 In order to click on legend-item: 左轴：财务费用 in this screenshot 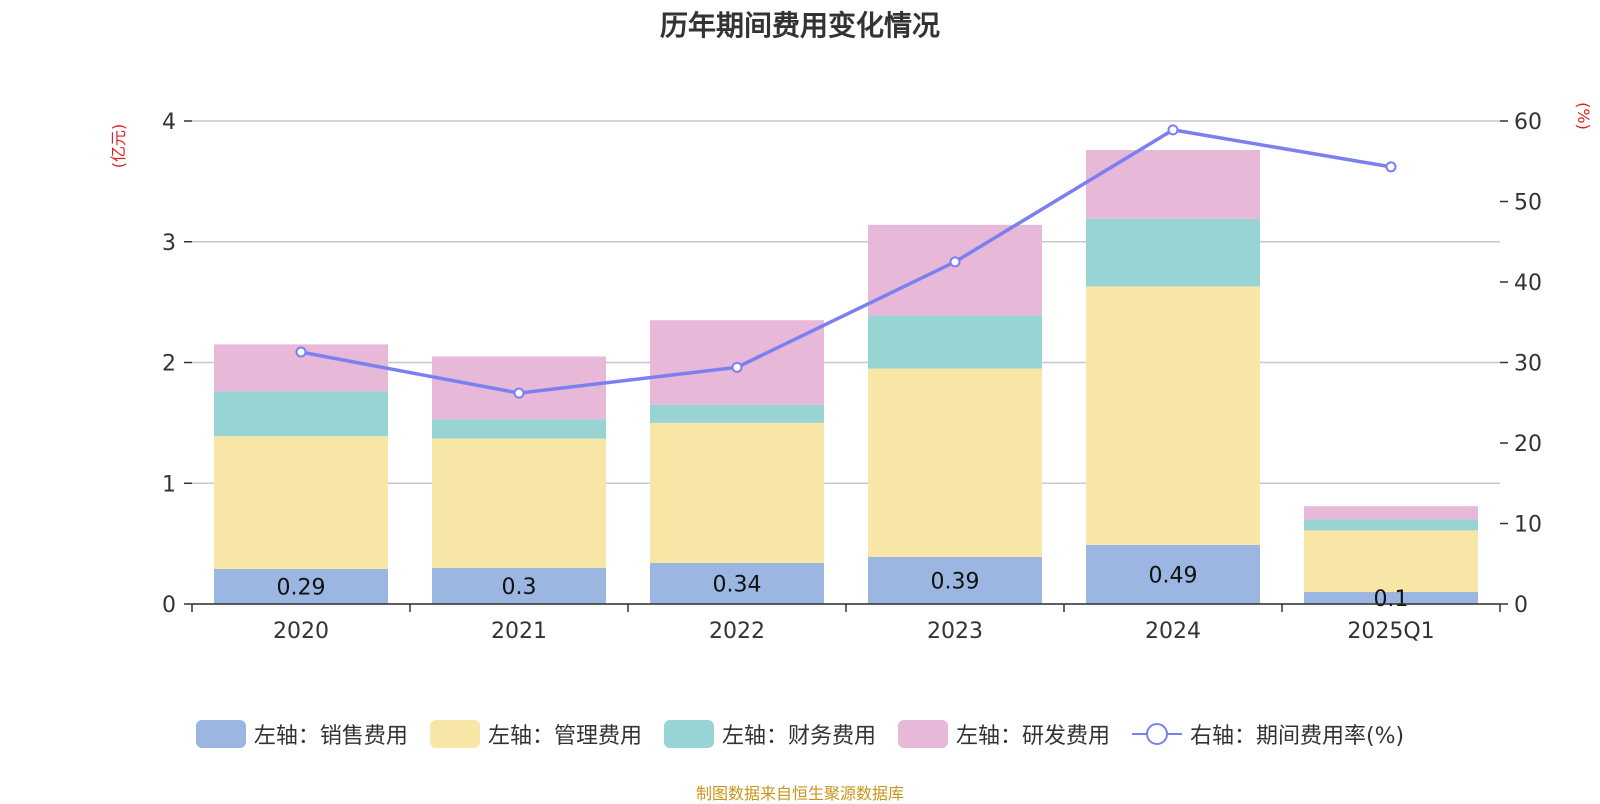, I will do `click(769, 734)`.